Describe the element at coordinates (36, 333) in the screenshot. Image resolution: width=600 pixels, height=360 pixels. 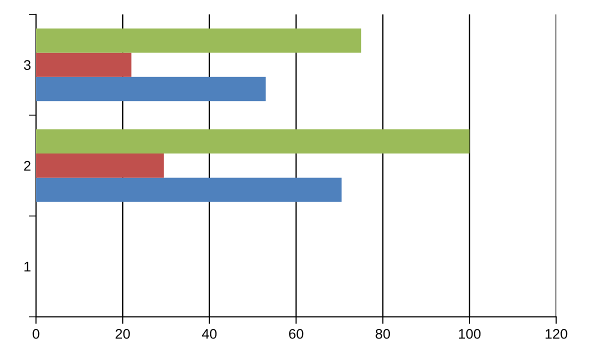
I see `x-tick-label: 0` at that location.